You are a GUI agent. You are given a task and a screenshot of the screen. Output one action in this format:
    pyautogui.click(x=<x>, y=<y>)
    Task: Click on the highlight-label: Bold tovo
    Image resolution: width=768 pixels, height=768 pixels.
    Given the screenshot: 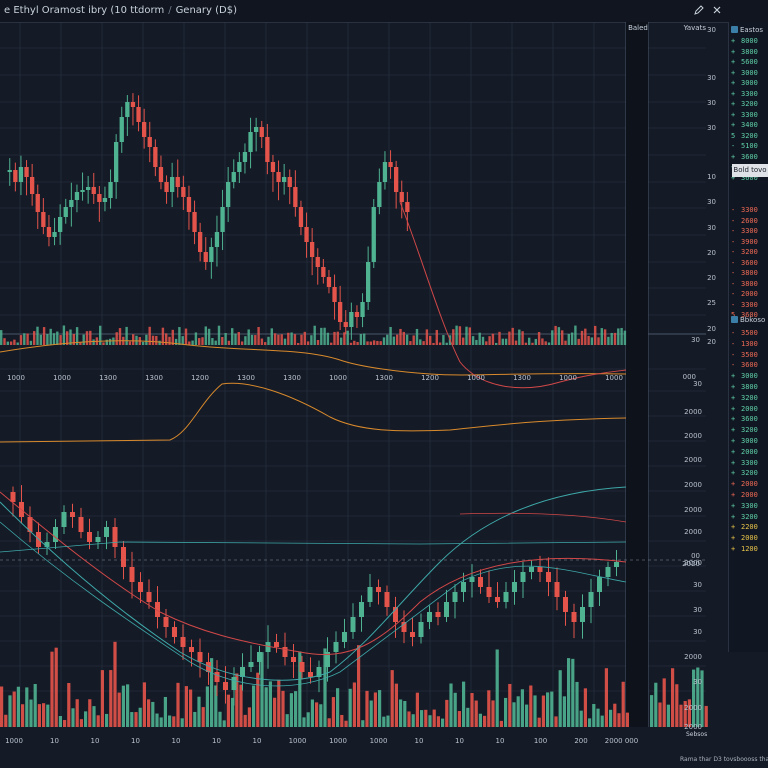 What is the action you would take?
    pyautogui.click(x=750, y=170)
    